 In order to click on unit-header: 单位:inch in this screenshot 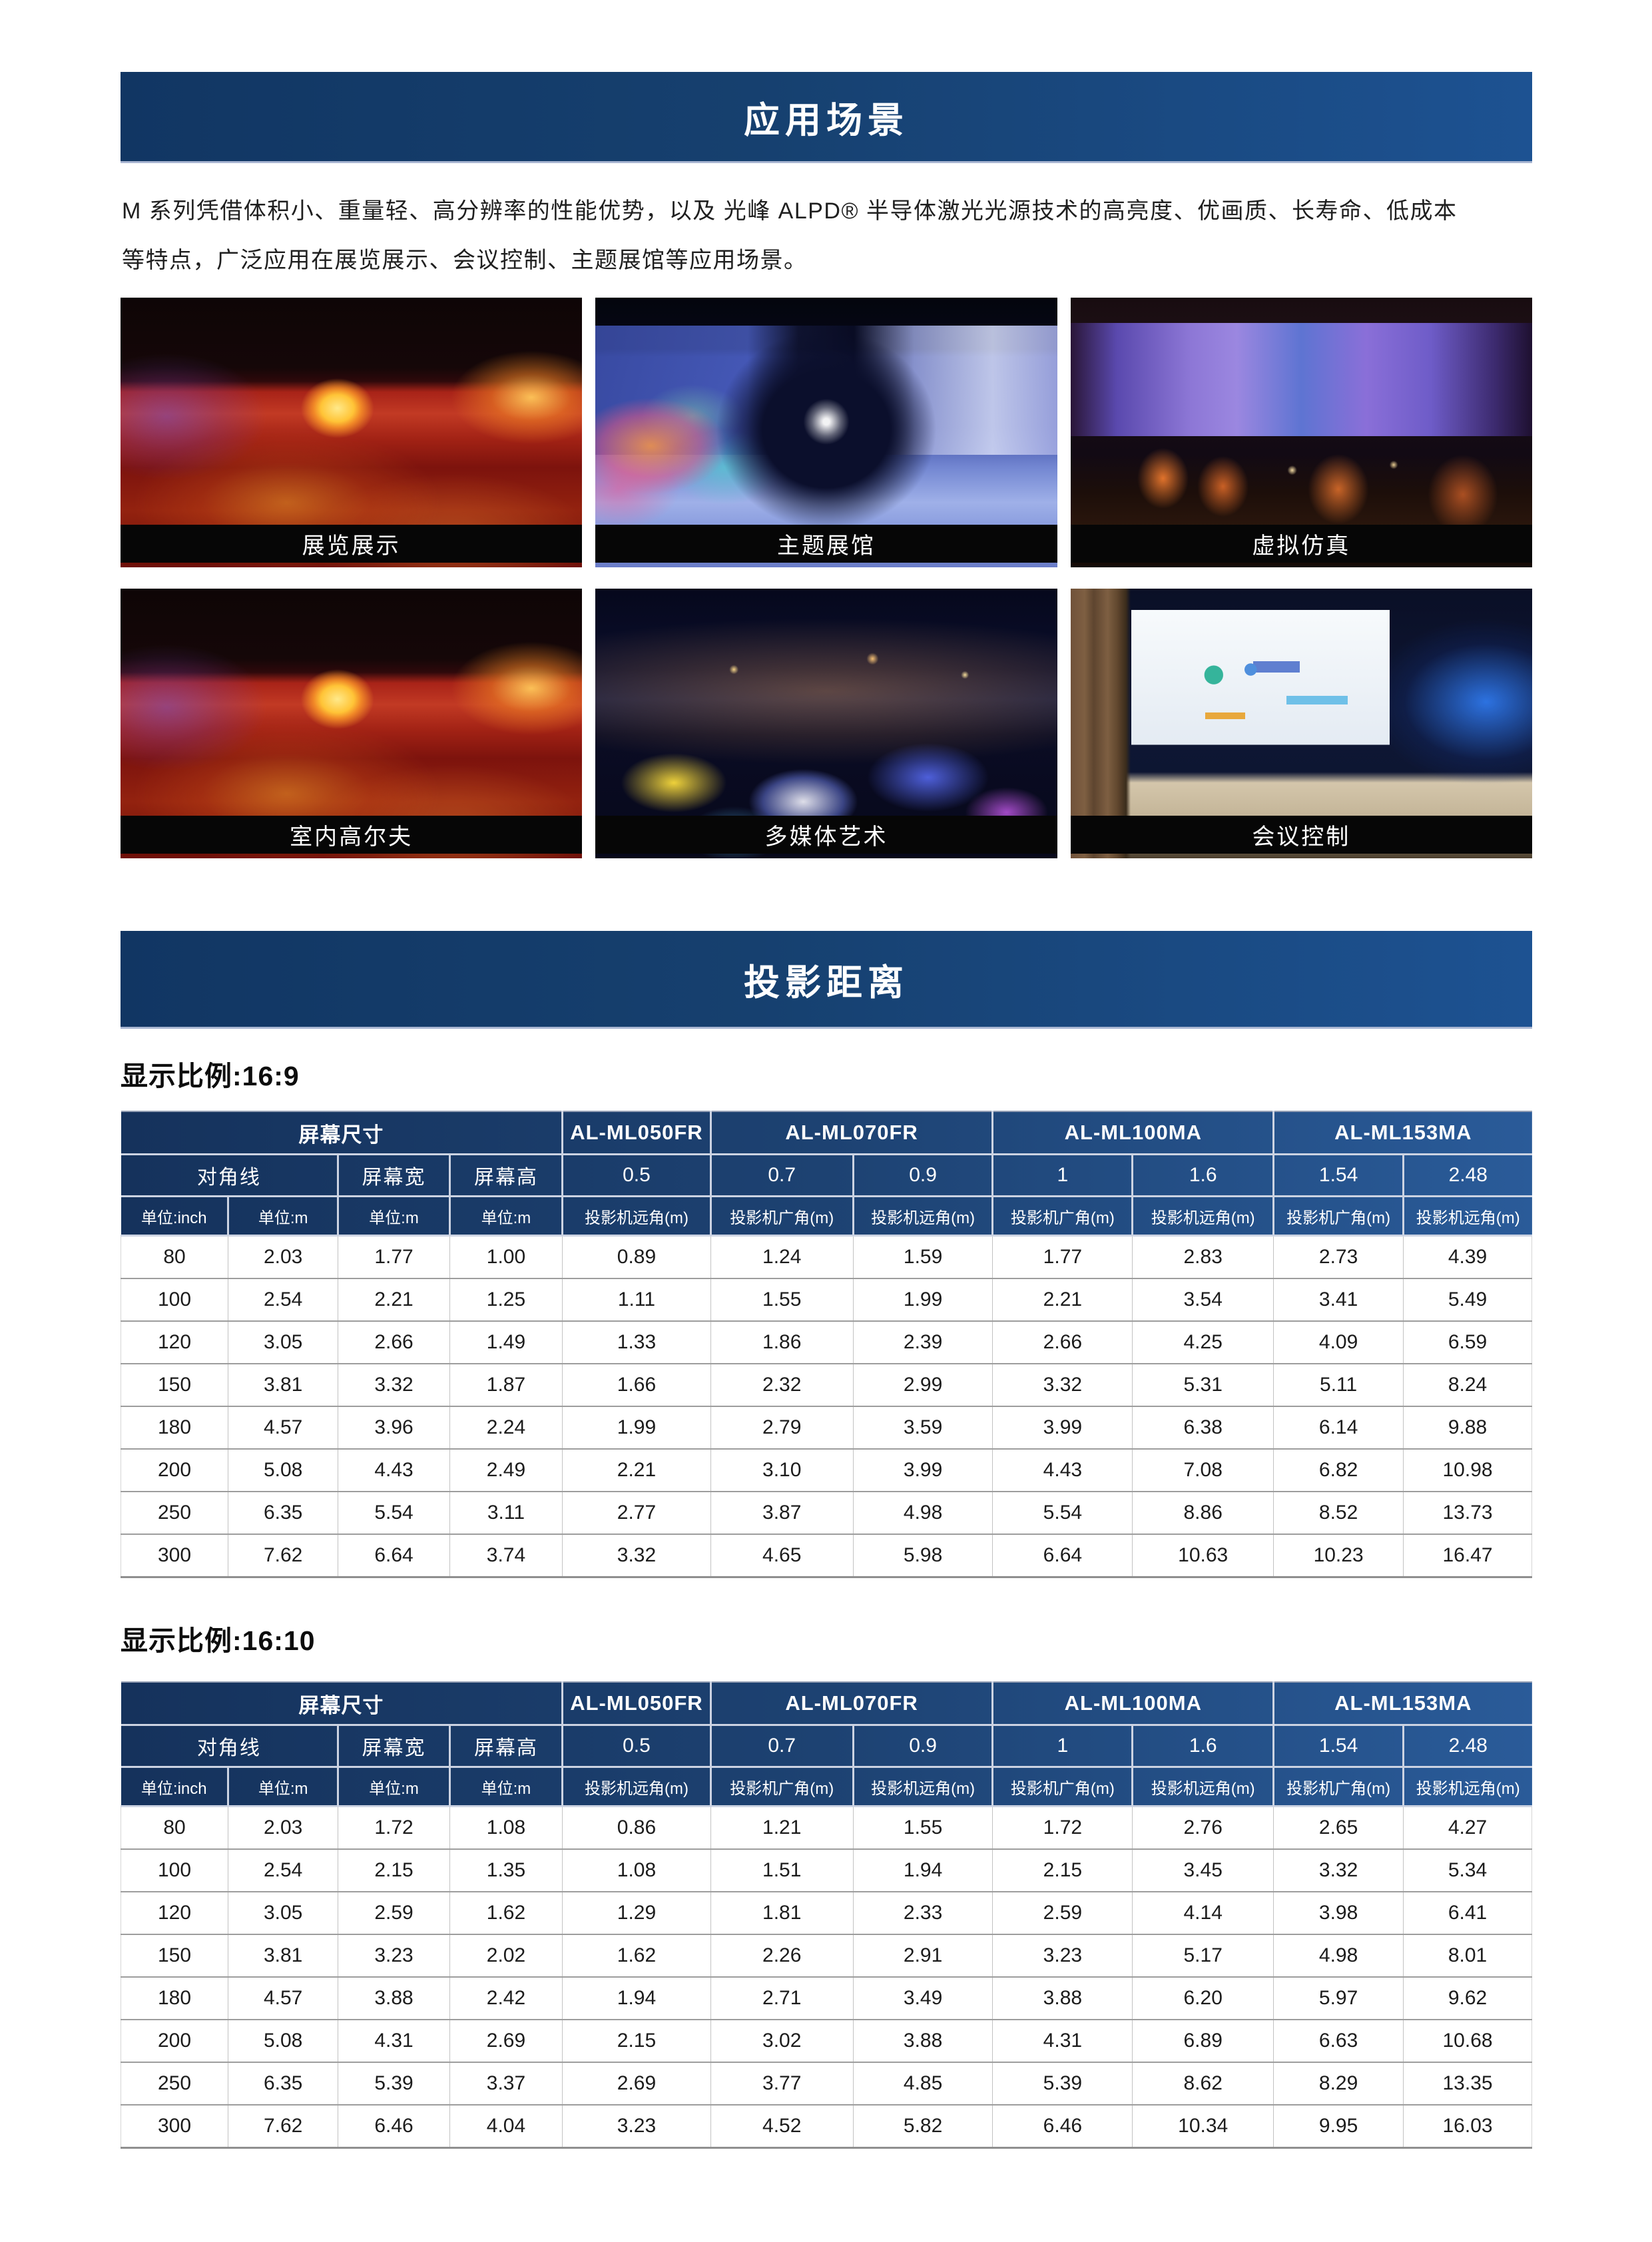, I will do `click(175, 1216)`.